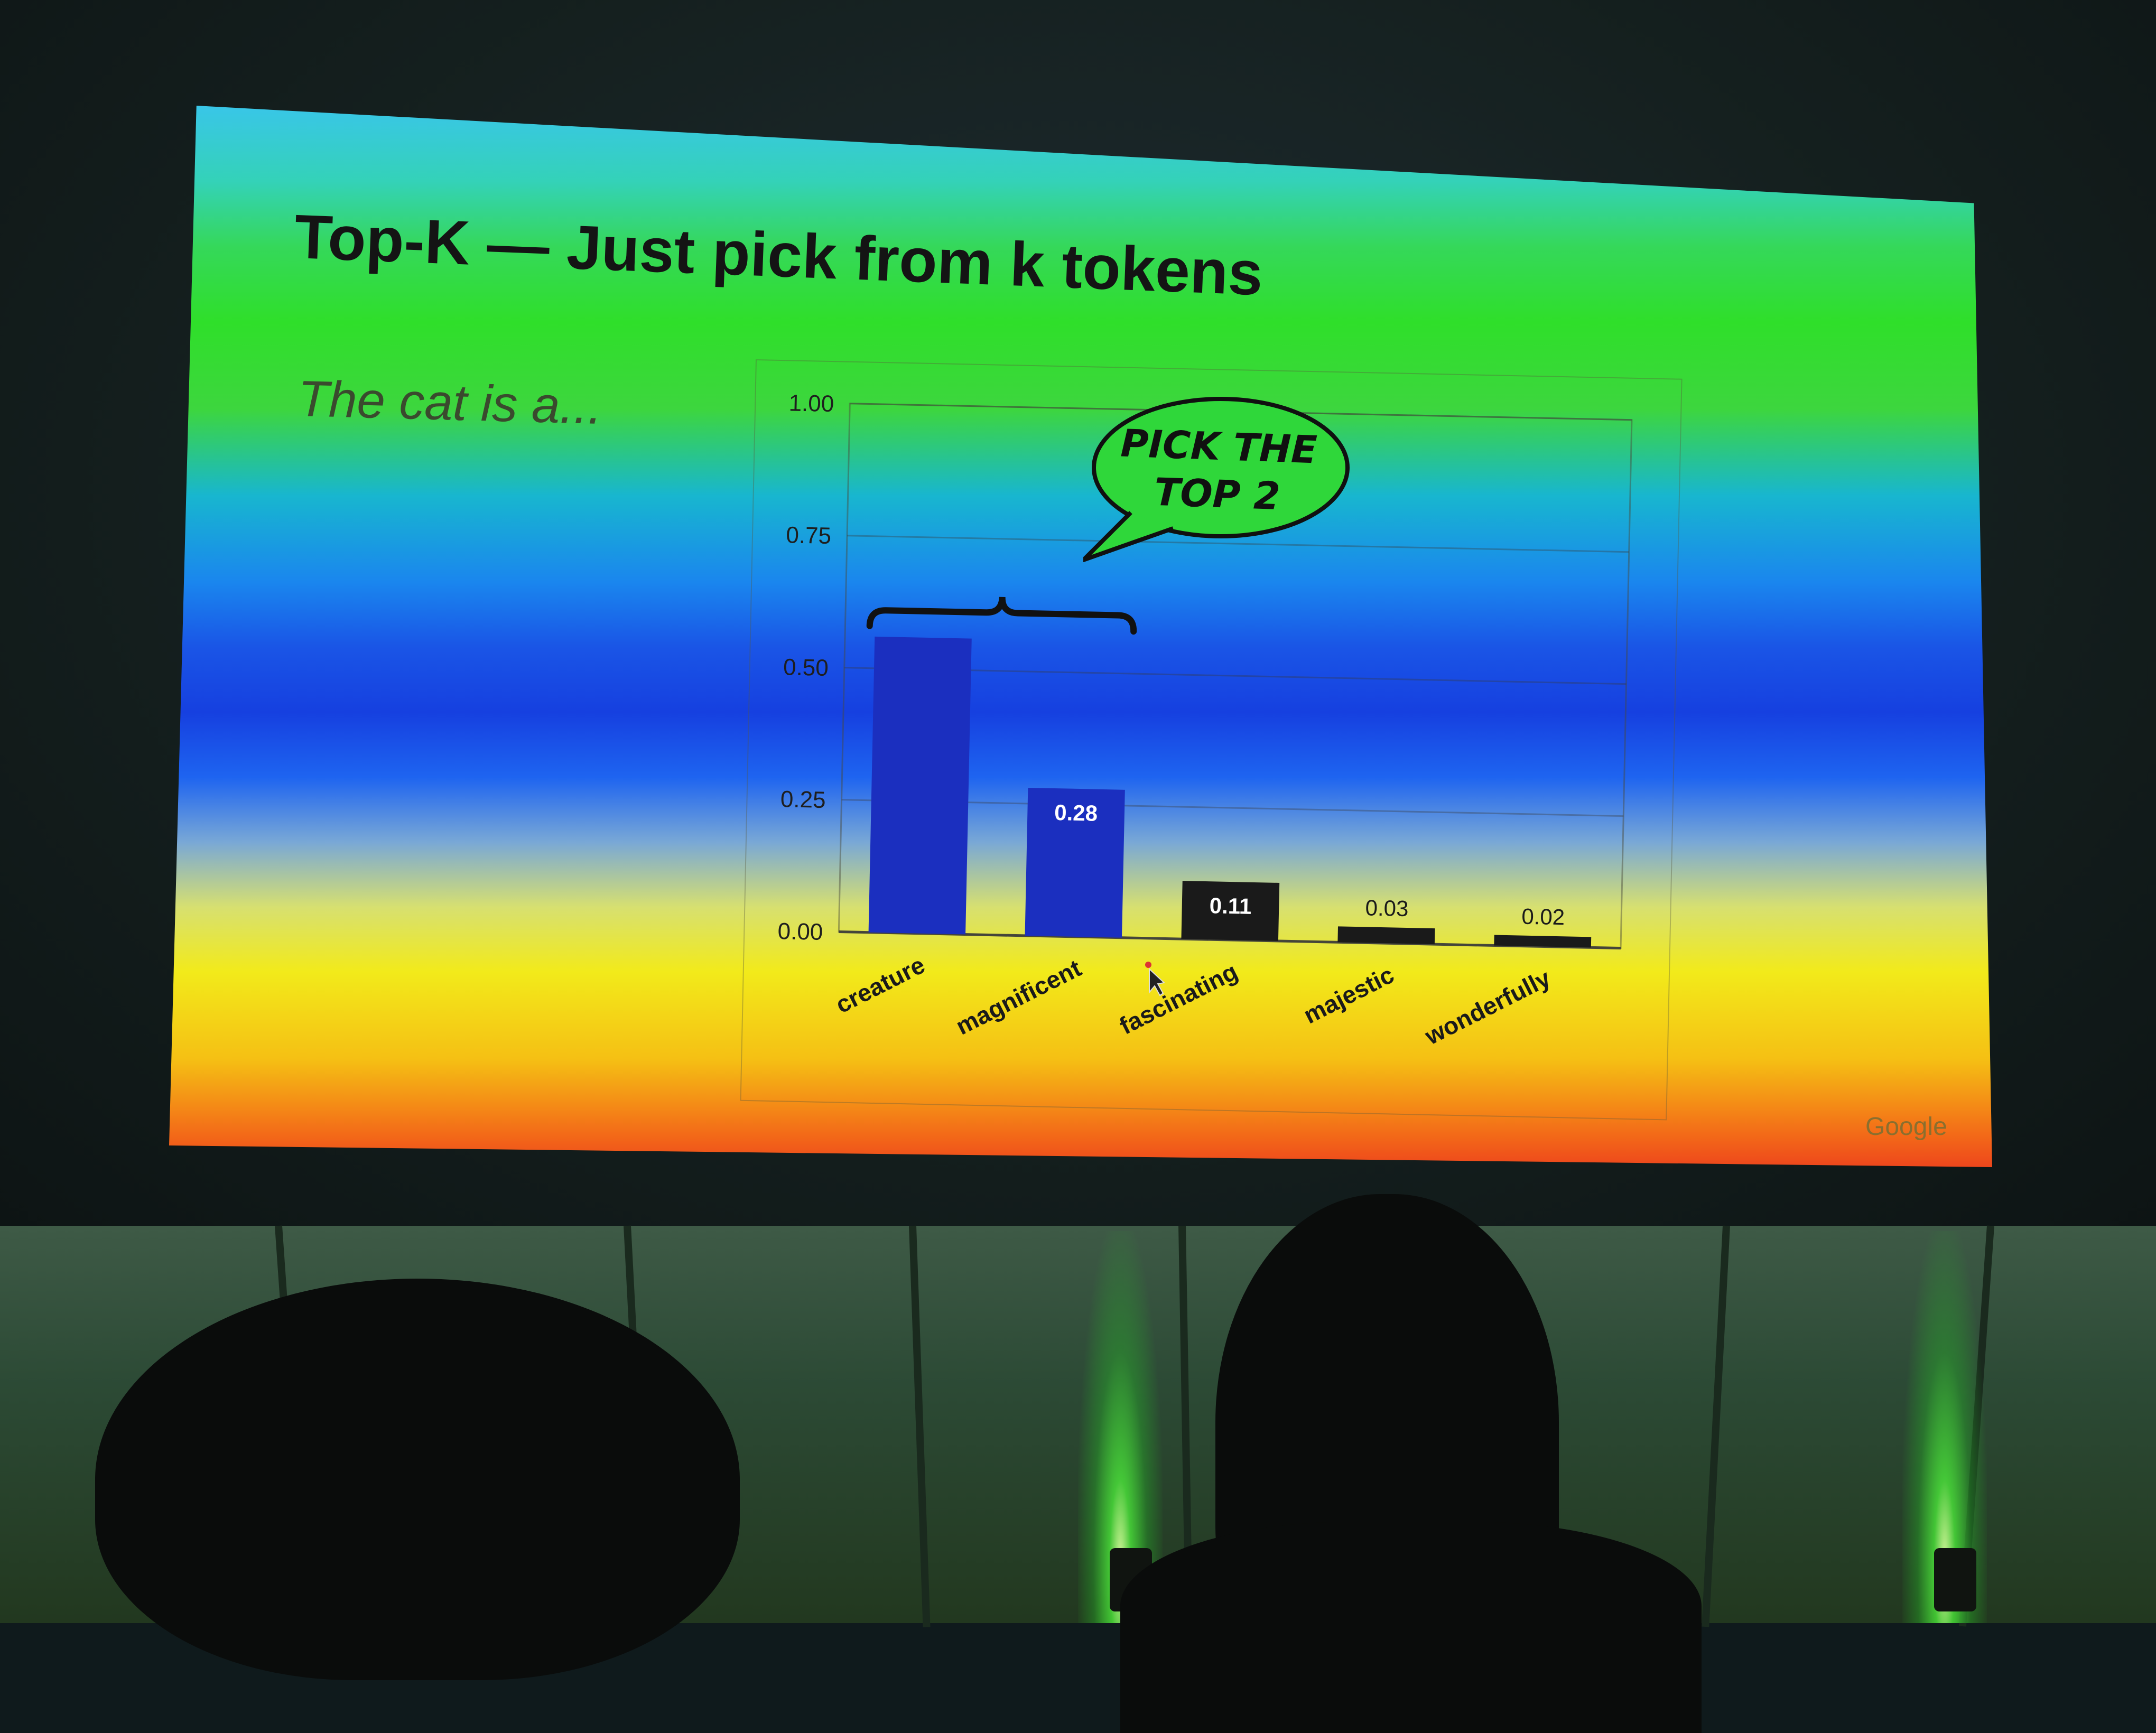  I want to click on x-tick-label: majestic, so click(1348, 995).